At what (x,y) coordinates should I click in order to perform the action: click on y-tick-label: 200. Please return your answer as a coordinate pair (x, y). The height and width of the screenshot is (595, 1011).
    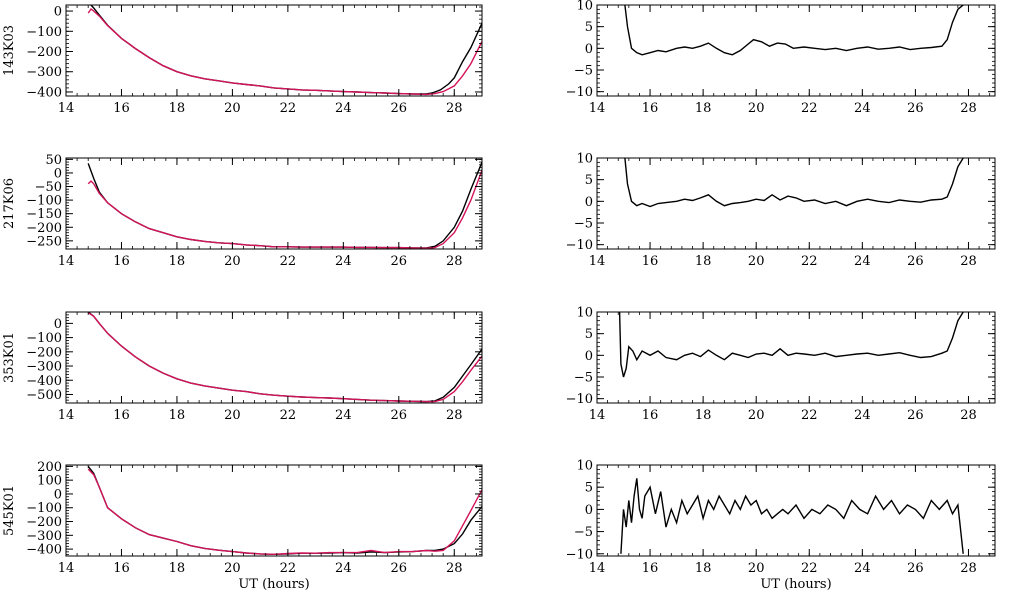
    Looking at the image, I should click on (49, 467).